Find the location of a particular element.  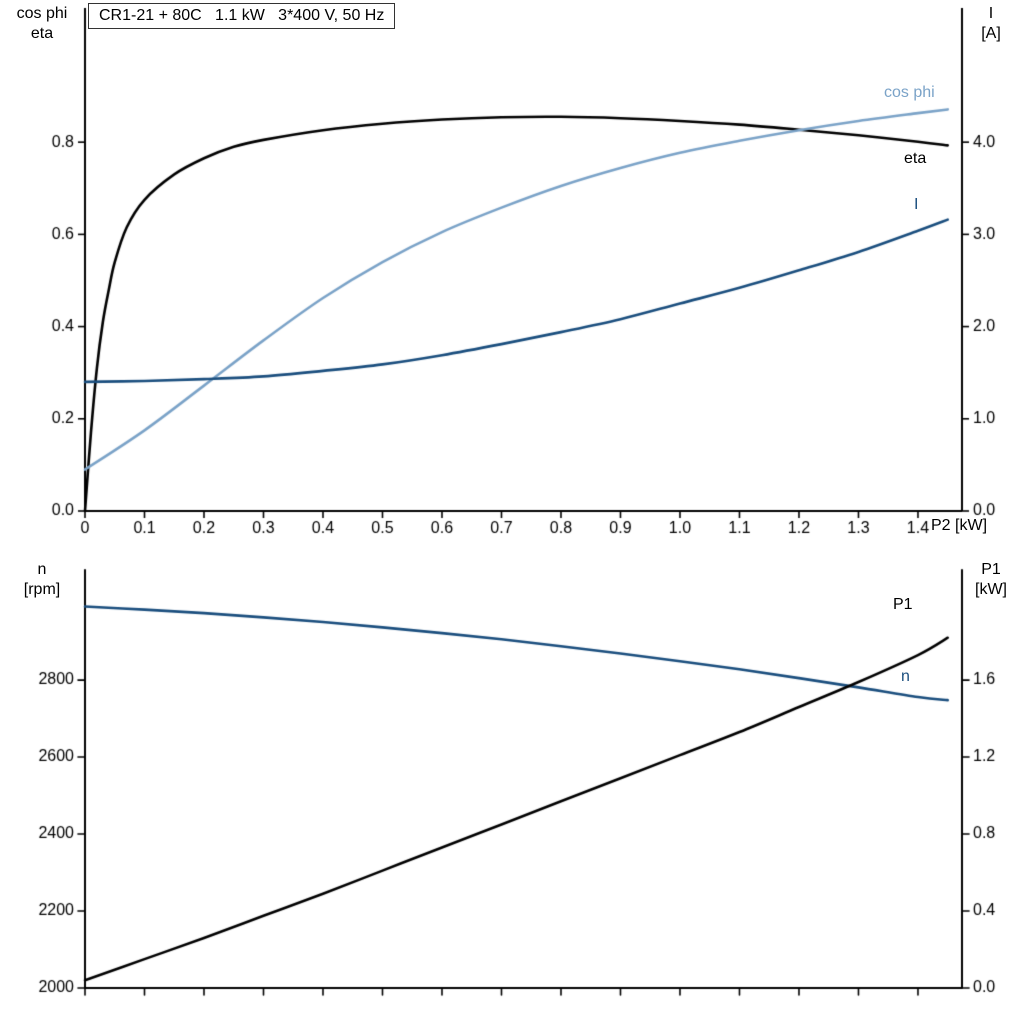

rpm-unit-label: [rpm] is located at coordinates (42, 589).